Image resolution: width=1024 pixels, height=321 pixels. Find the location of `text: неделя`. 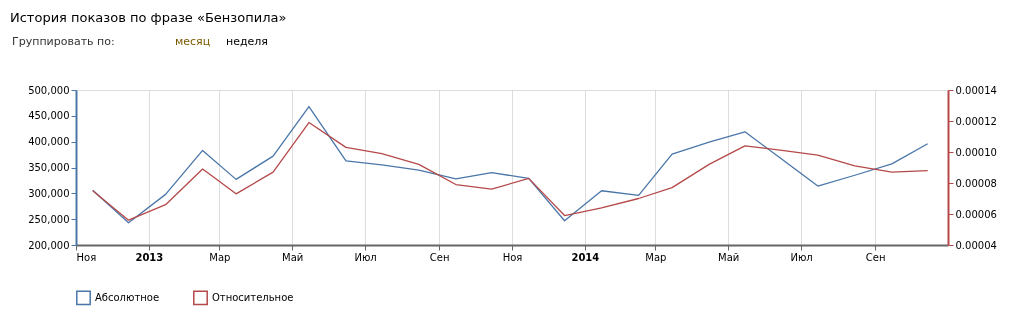

text: неделя is located at coordinates (247, 41).